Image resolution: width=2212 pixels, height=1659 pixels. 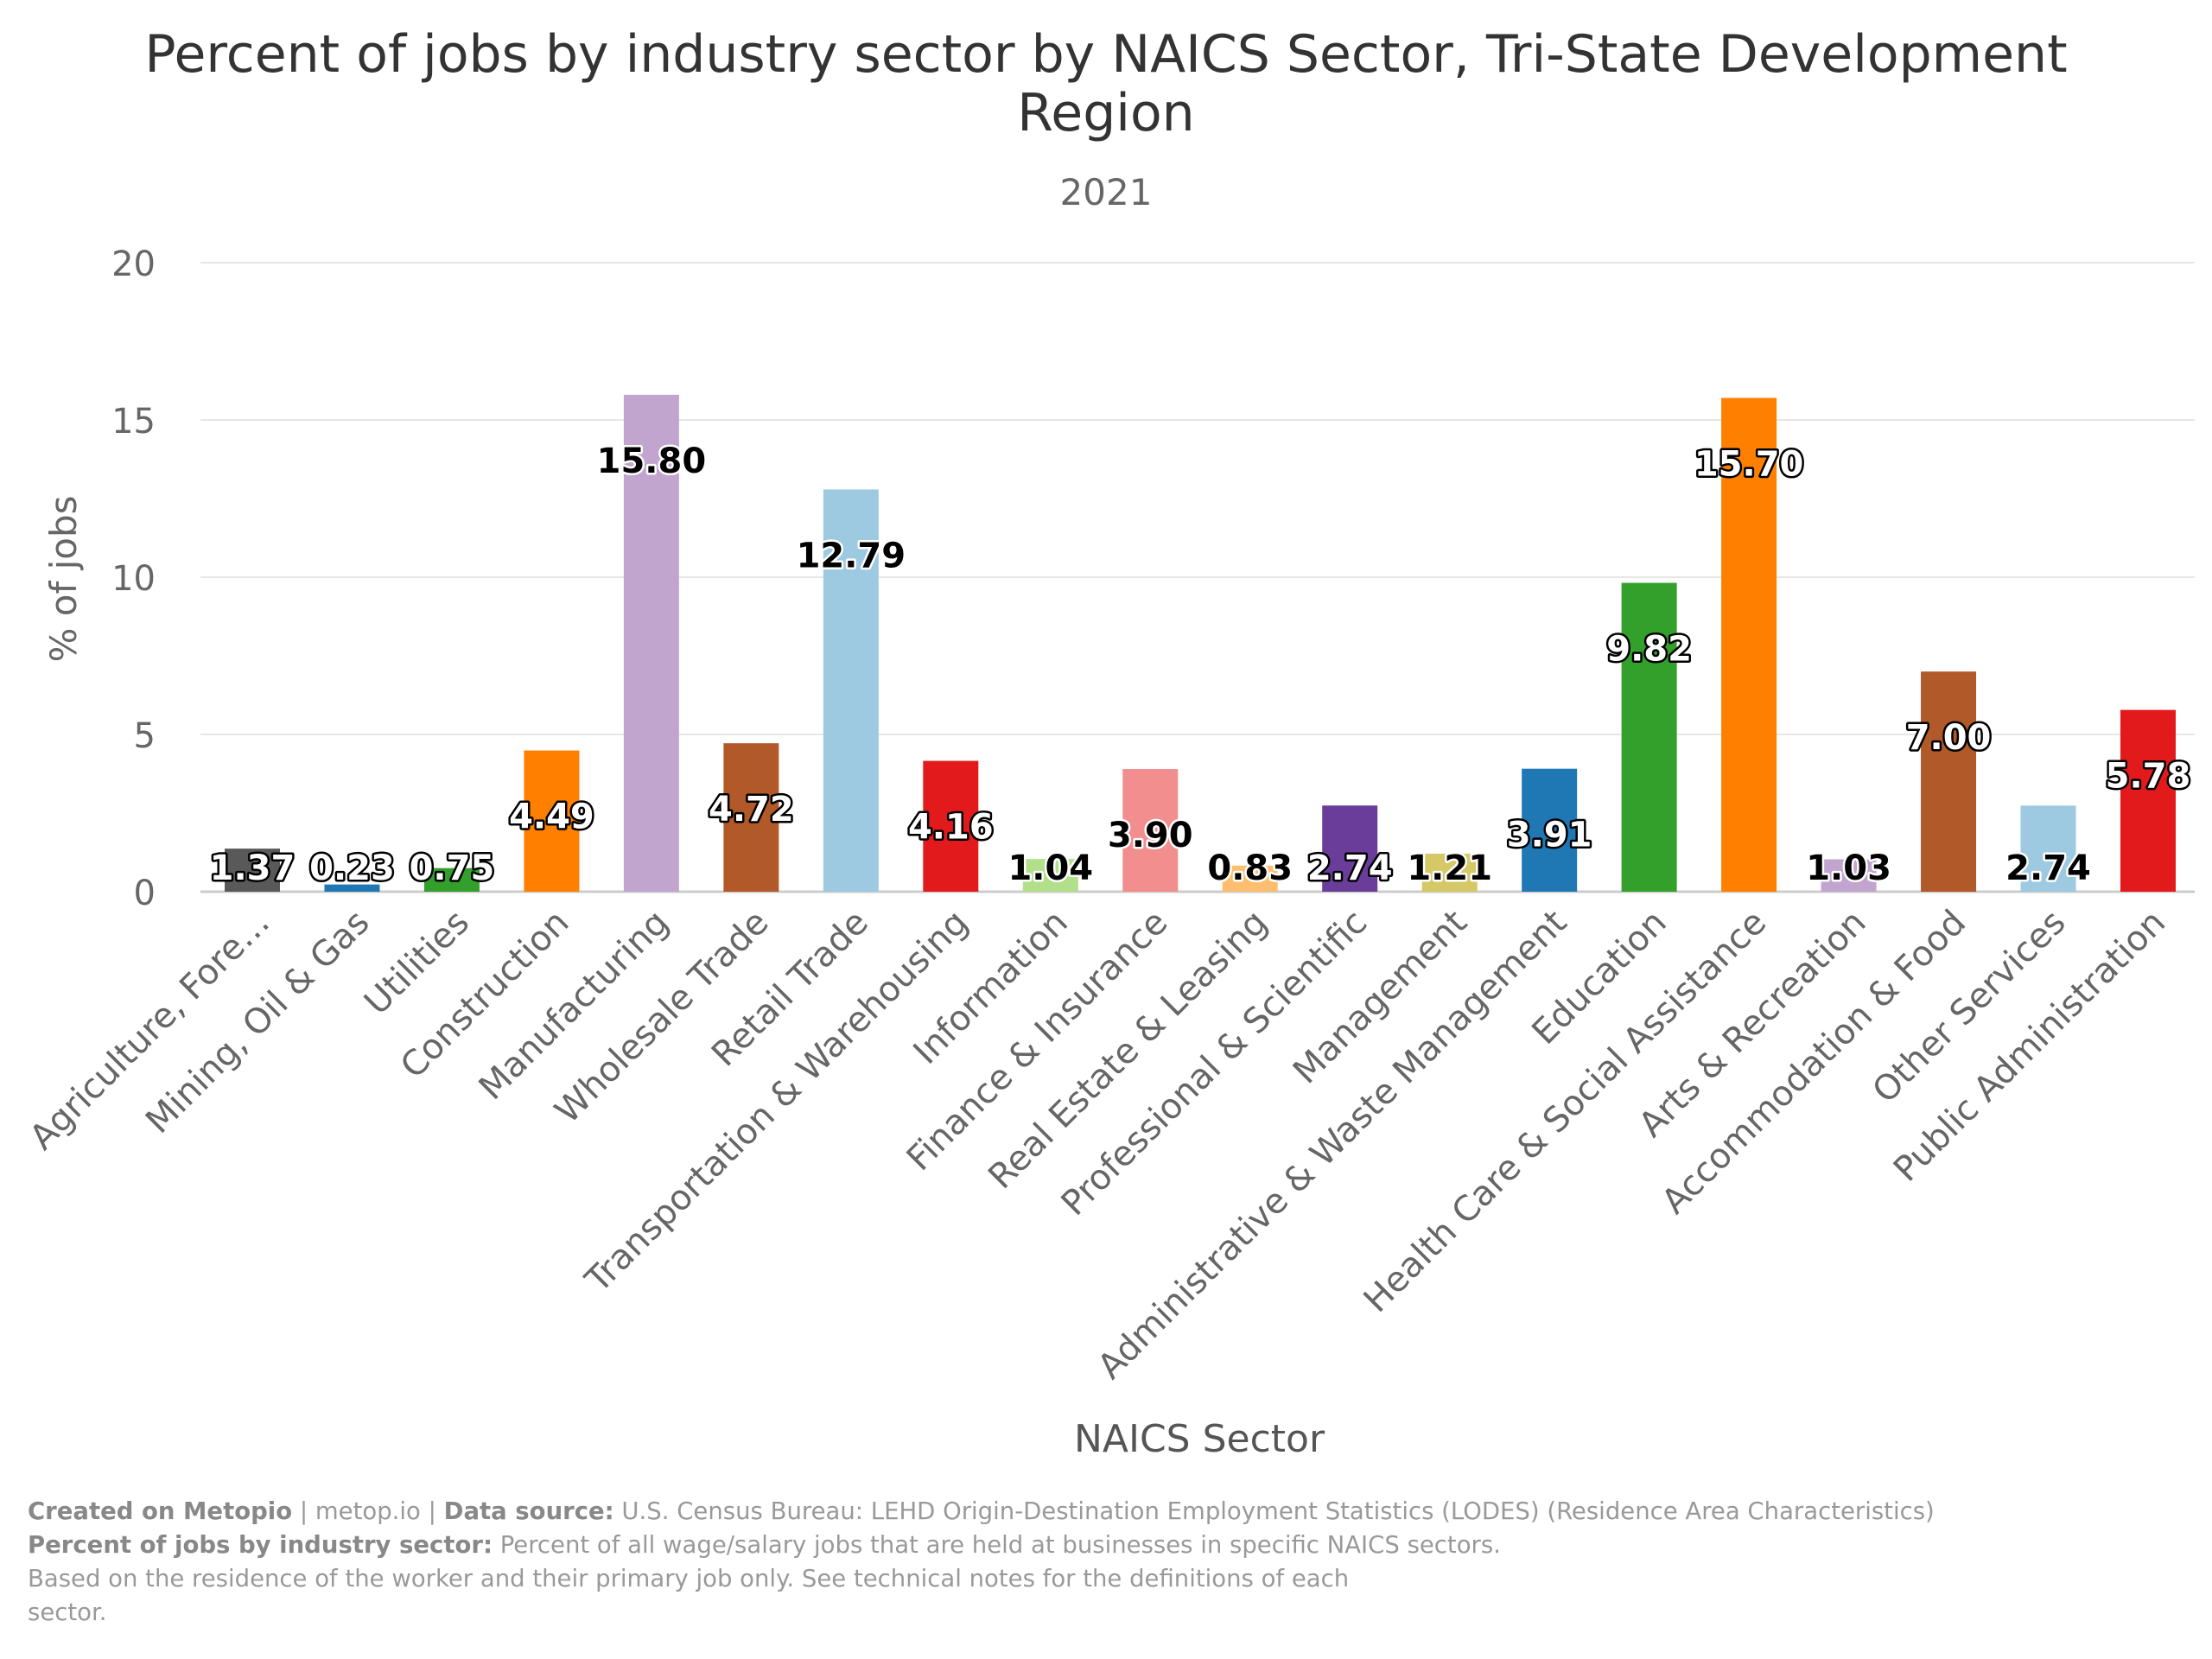 I want to click on data-label: 0.23, so click(x=352, y=868).